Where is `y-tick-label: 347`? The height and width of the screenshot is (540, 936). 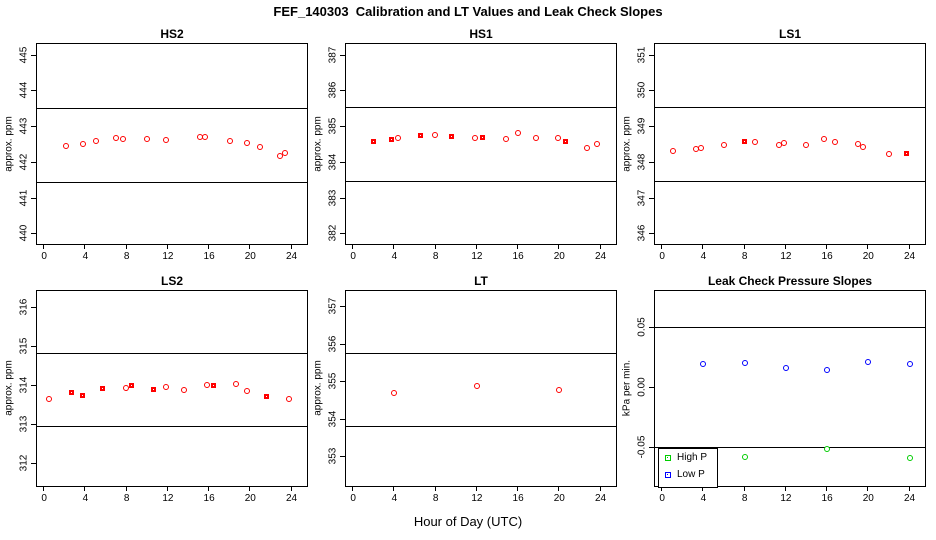 y-tick-label: 347 is located at coordinates (642, 197).